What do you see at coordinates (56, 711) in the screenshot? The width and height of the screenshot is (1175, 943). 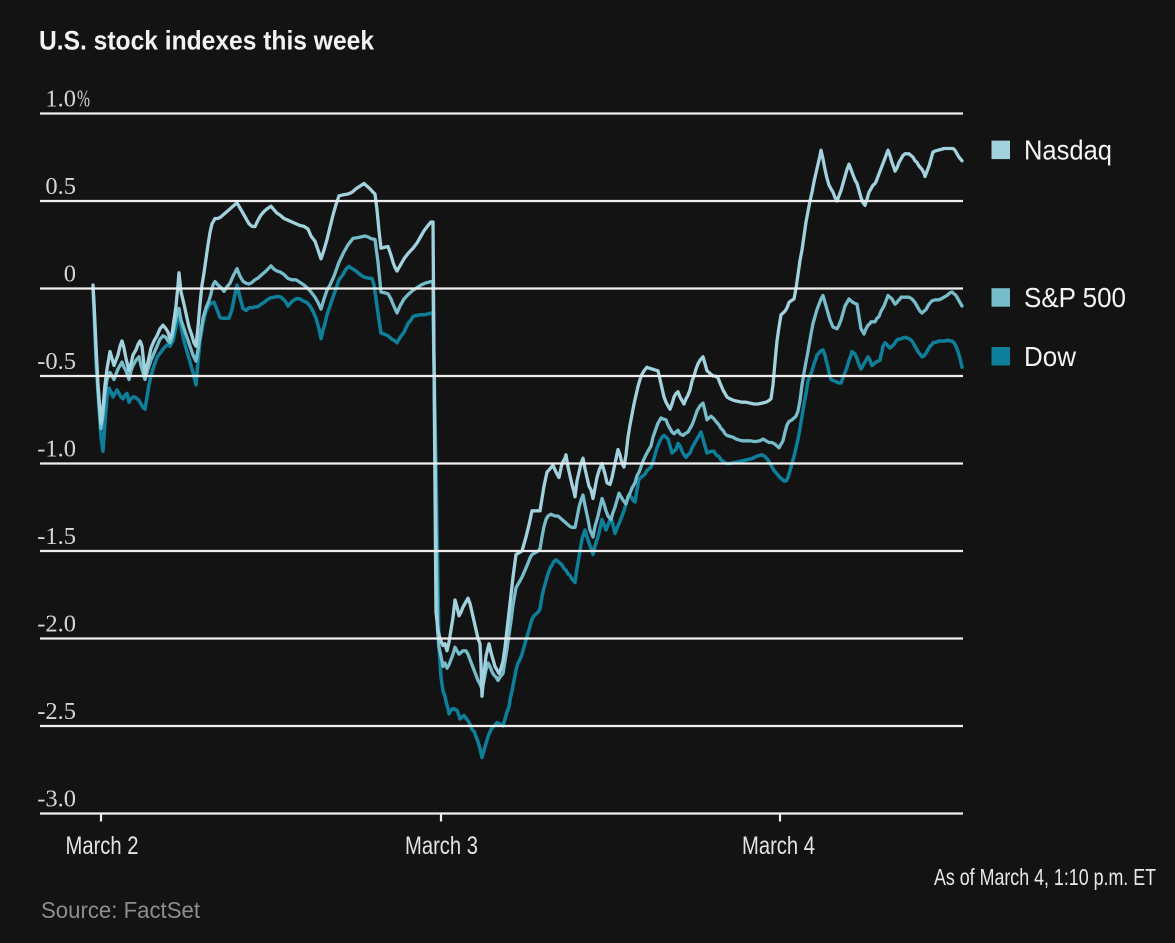 I see `svg-text: -2.5` at bounding box center [56, 711].